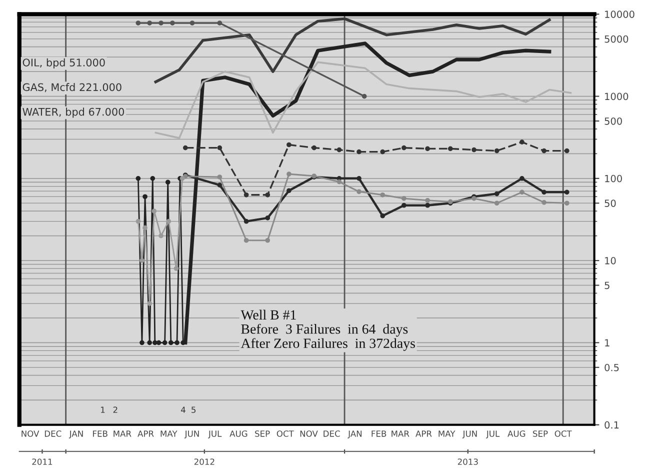 The image size is (646, 472). What do you see at coordinates (607, 286) in the screenshot?
I see `y-tick-label: 5` at bounding box center [607, 286].